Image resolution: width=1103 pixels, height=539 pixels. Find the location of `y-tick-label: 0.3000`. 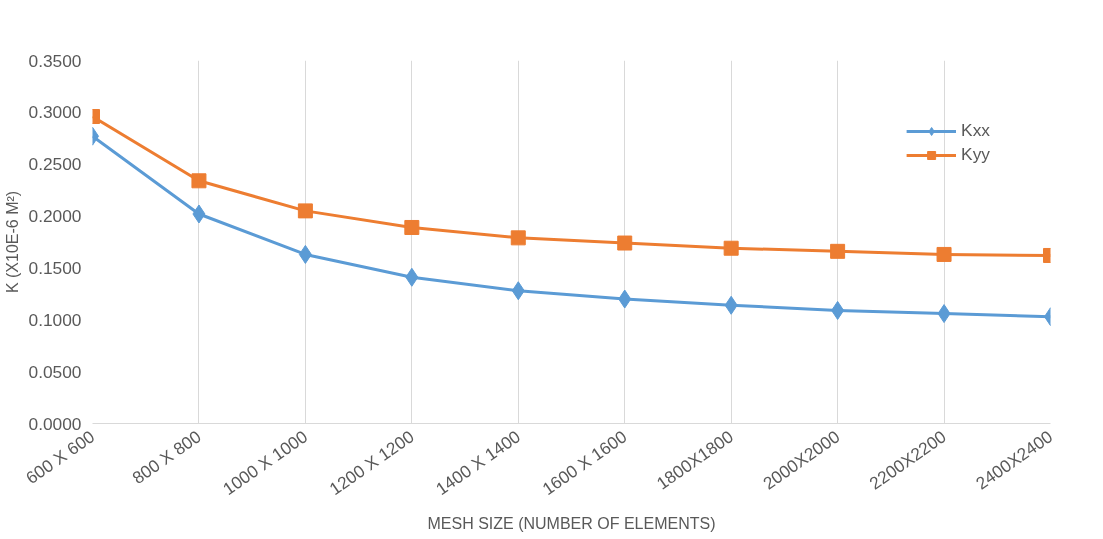

y-tick-label: 0.3000 is located at coordinates (55, 112).